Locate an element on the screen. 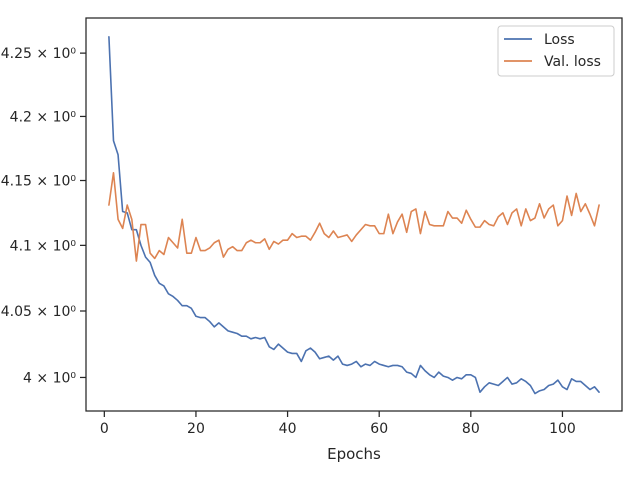 This screenshot has height=480, width=640. series-line-val-loss is located at coordinates (354, 216).